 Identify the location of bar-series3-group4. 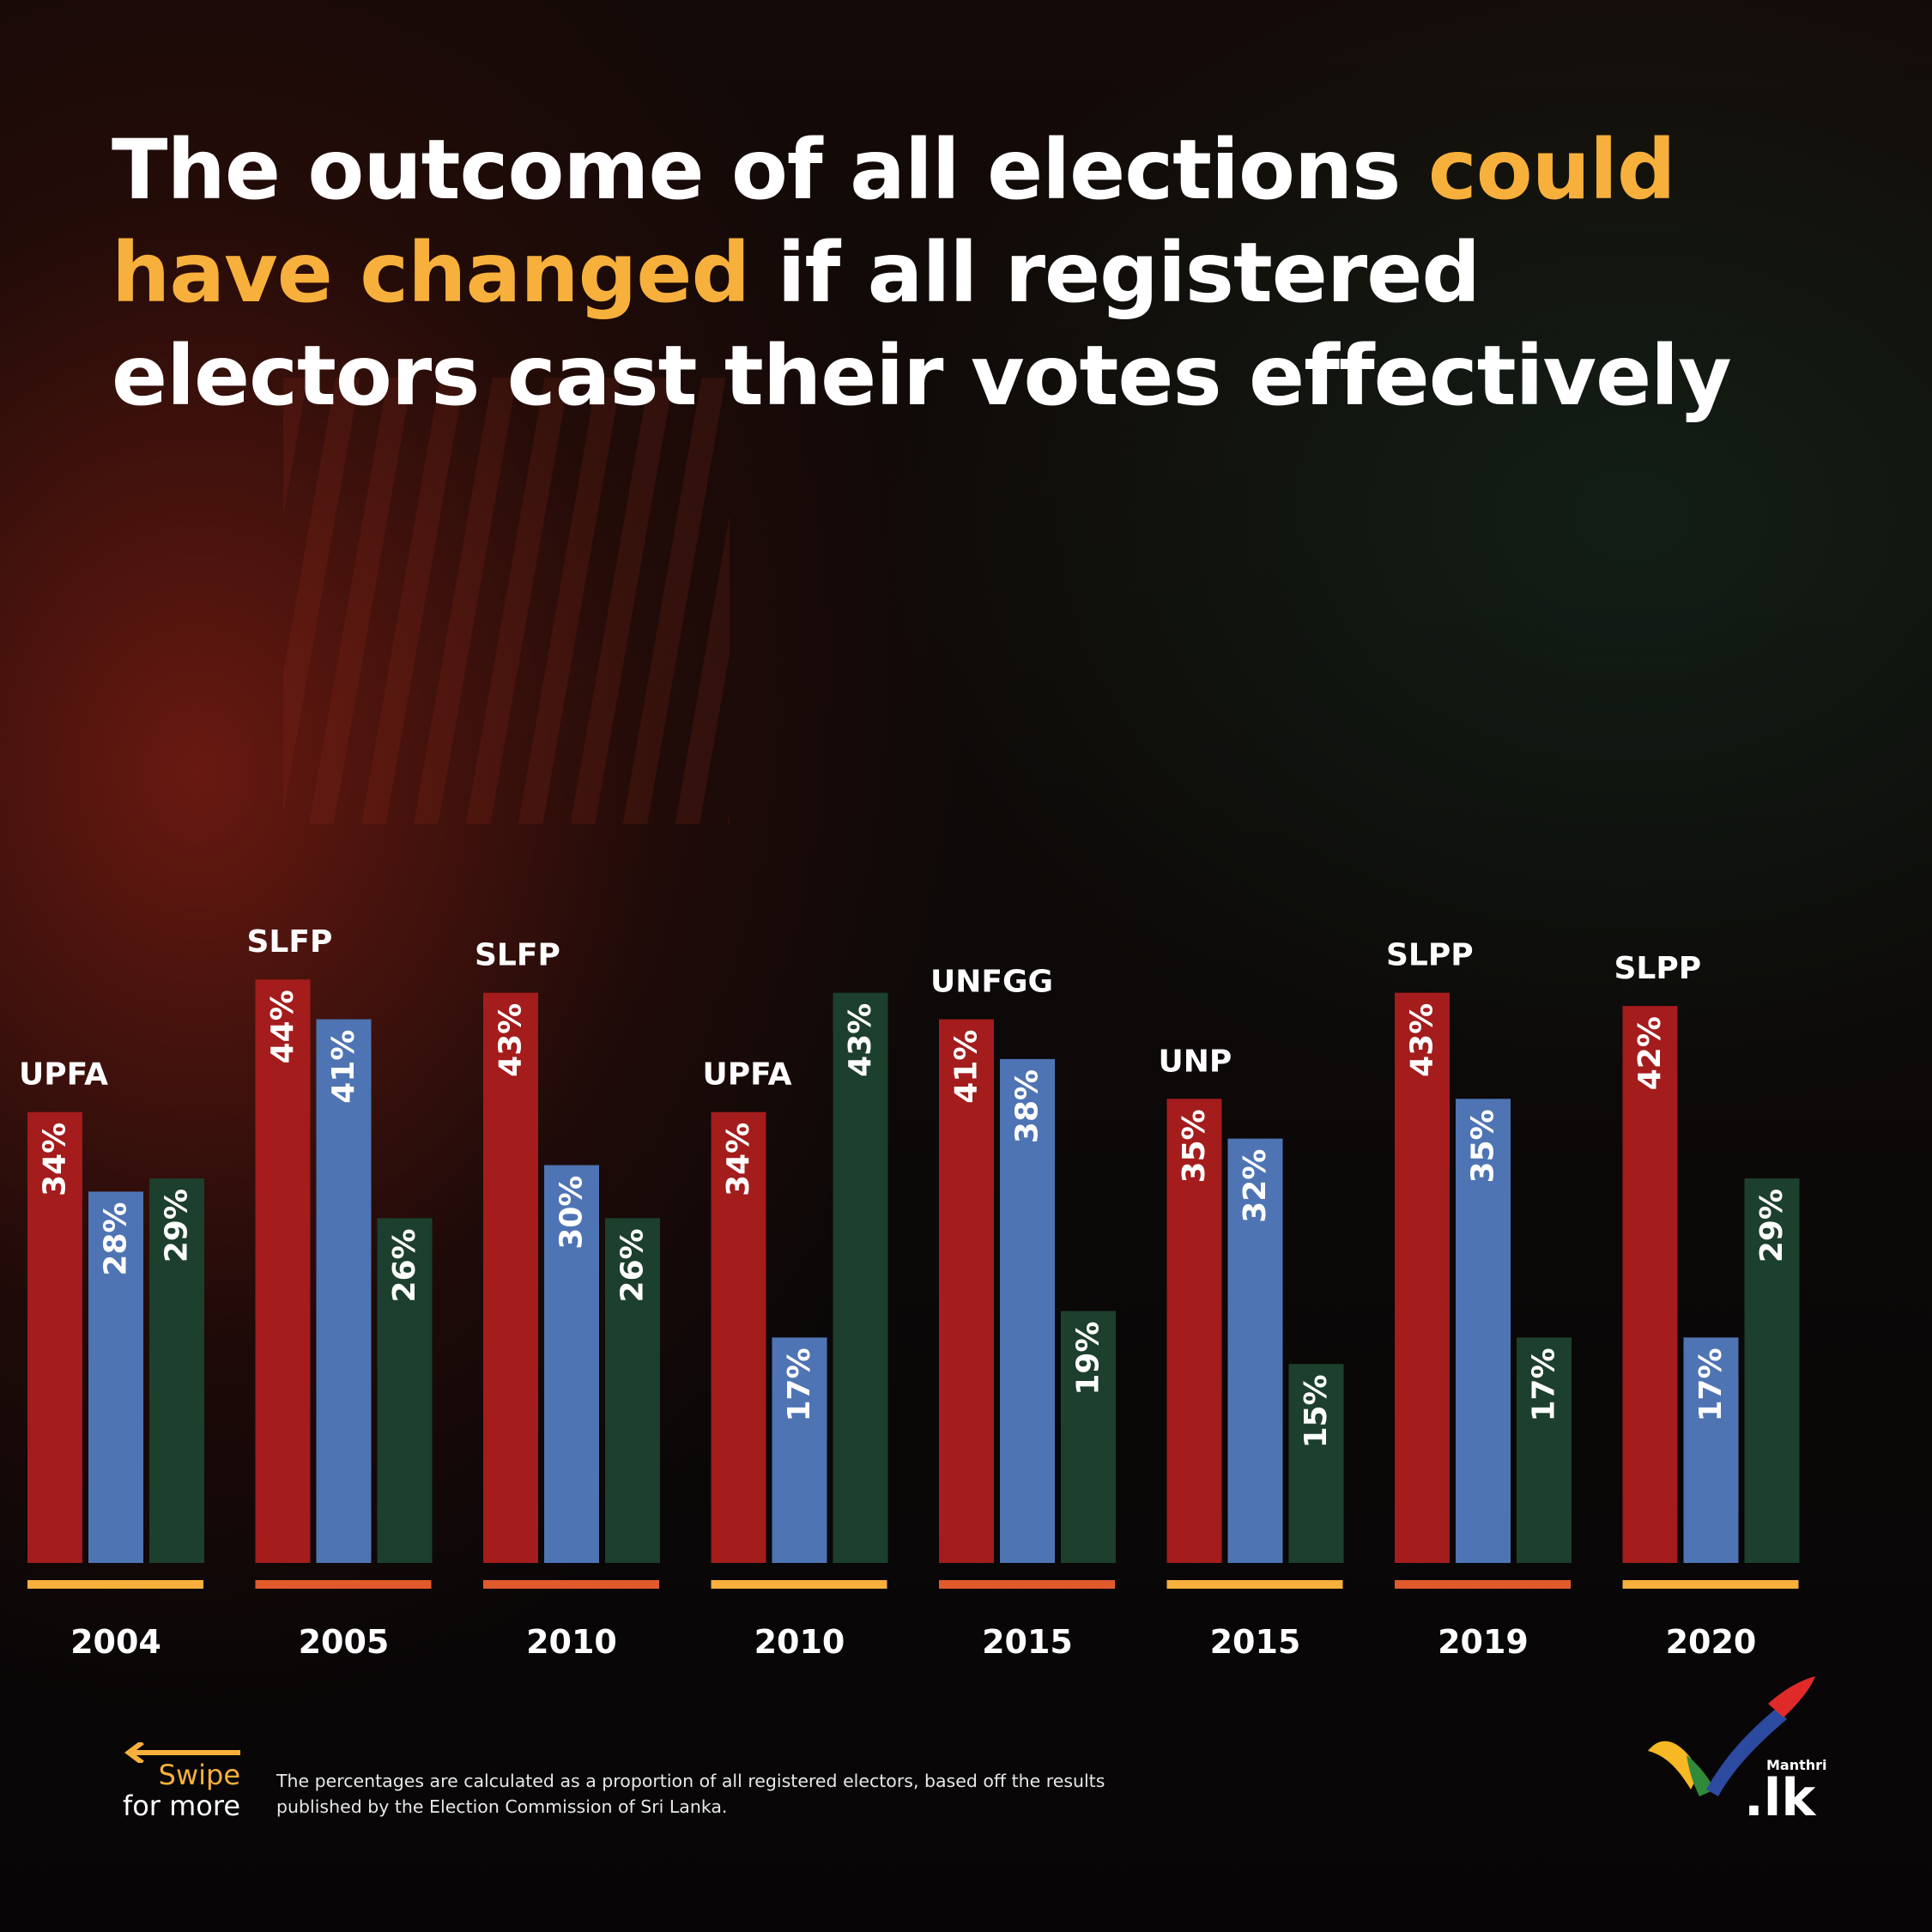
(861, 1278).